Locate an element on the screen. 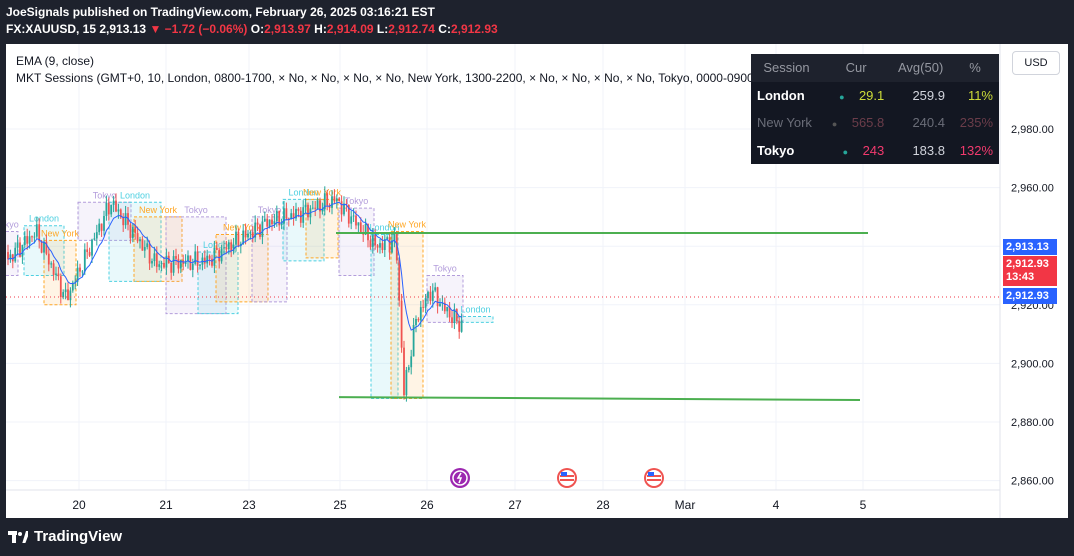 The height and width of the screenshot is (556, 1074). time-tick-label: 20 is located at coordinates (79, 505).